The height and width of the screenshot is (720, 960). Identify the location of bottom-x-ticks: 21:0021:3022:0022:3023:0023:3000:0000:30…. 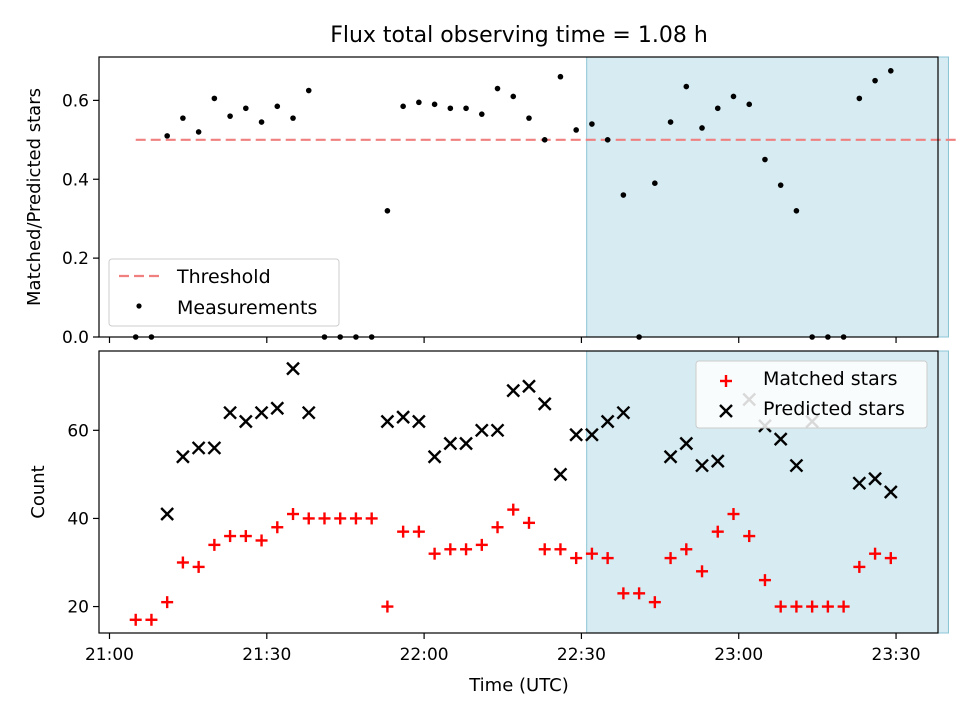
(503, 649).